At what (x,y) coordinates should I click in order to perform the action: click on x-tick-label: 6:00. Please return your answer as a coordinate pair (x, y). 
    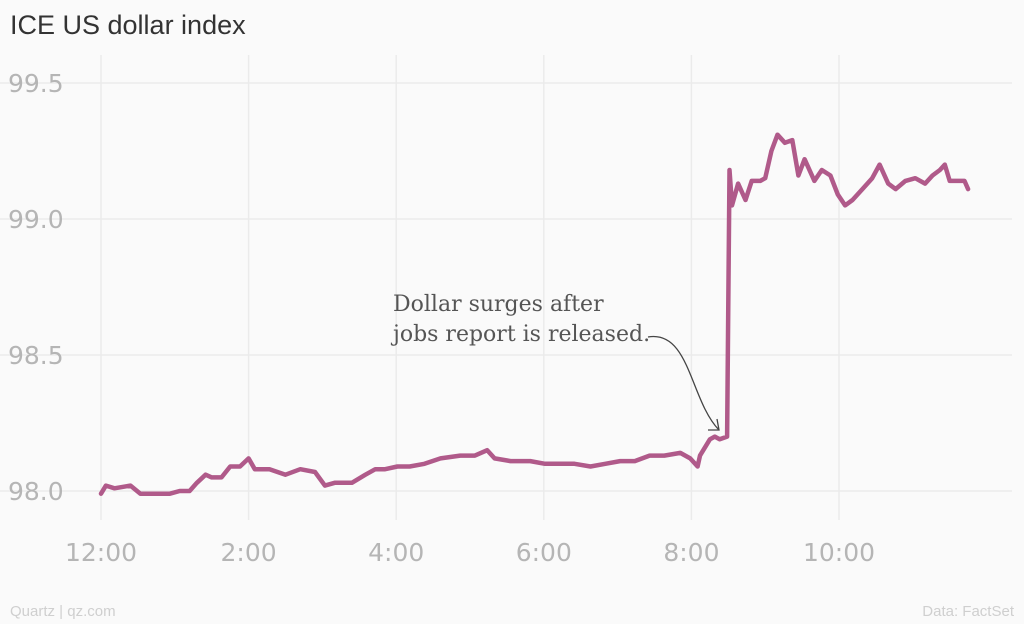
    Looking at the image, I should click on (544, 552).